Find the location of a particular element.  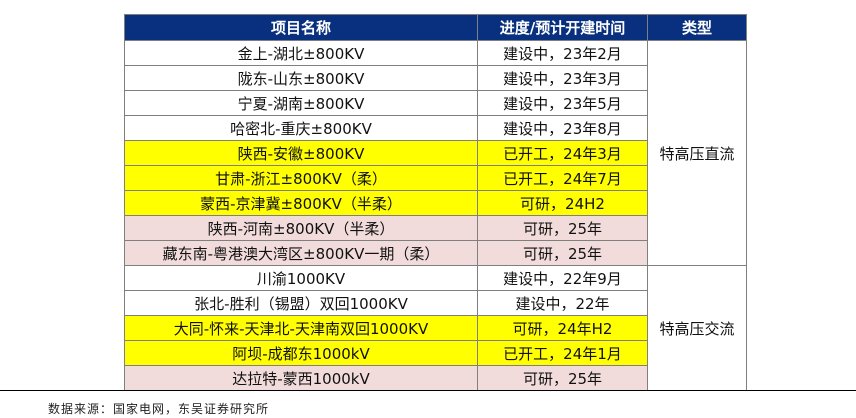

table-row: 大同-怀来-天津北-天津南双回1000KV 可研，24年H2 is located at coordinates (435, 328).